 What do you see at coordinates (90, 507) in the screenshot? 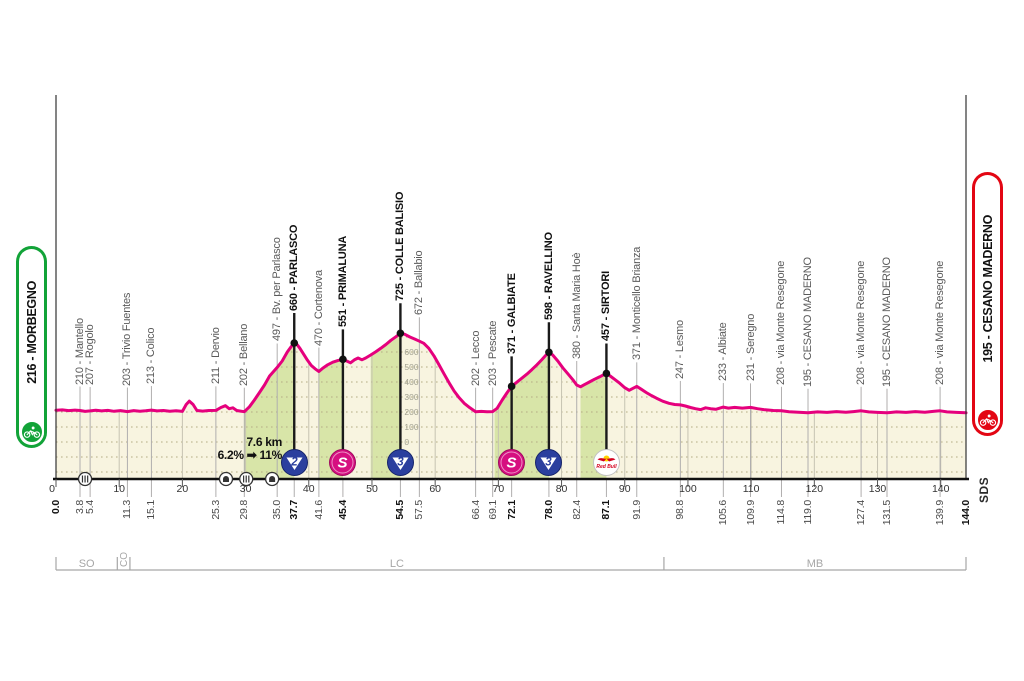
I see `km-label: 5.4` at bounding box center [90, 507].